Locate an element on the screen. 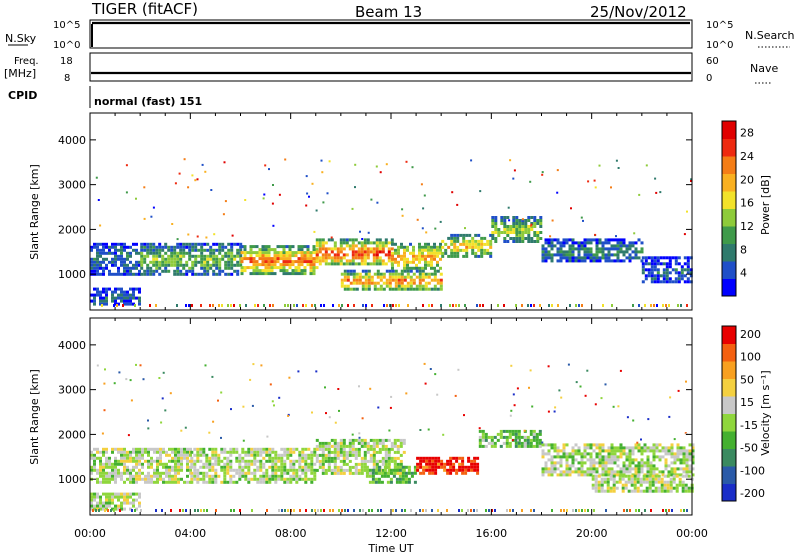 The height and width of the screenshot is (554, 800). freq-tick-bottom: 8 is located at coordinates (67, 78).